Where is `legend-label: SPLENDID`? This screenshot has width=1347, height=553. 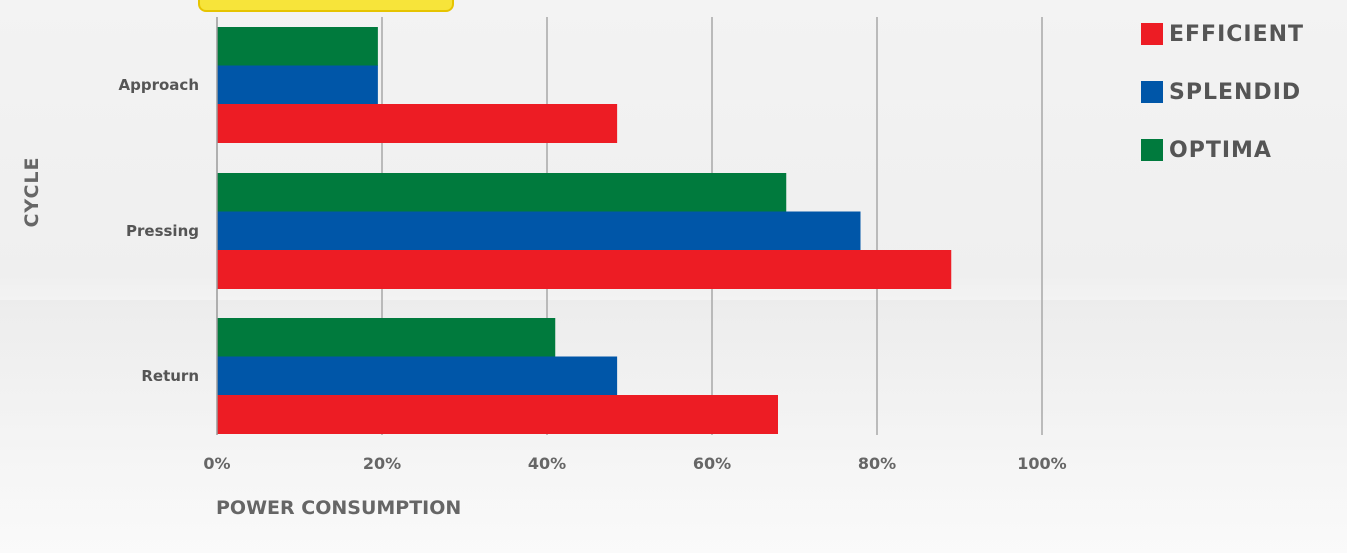 legend-label: SPLENDID is located at coordinates (1235, 92).